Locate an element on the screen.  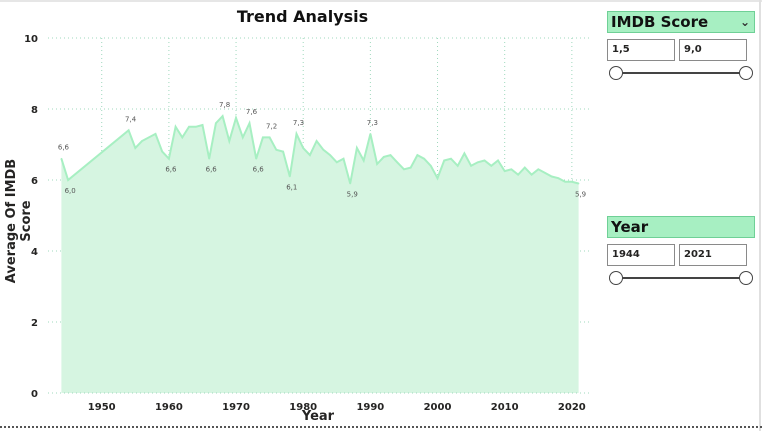
year-min-input: 1944 is located at coordinates (641, 255).